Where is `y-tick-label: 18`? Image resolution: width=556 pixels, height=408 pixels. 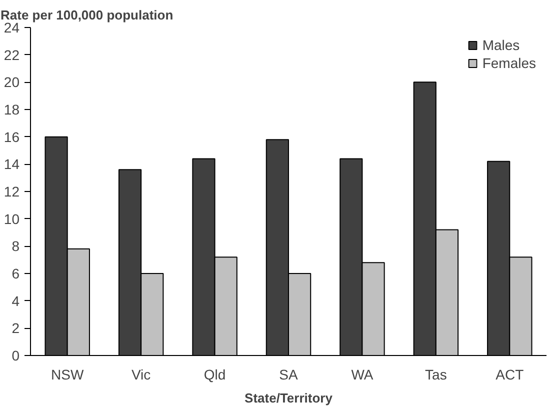
y-tick-label: 18 is located at coordinates (12, 110).